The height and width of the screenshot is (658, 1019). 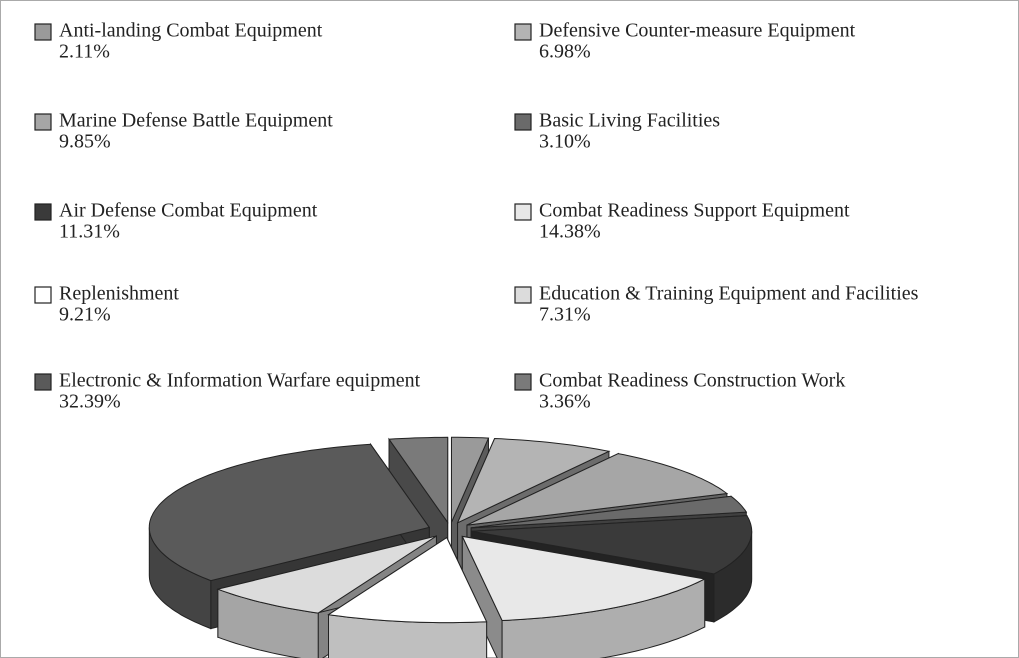 I want to click on legend-value: 32.39%, so click(x=90, y=402).